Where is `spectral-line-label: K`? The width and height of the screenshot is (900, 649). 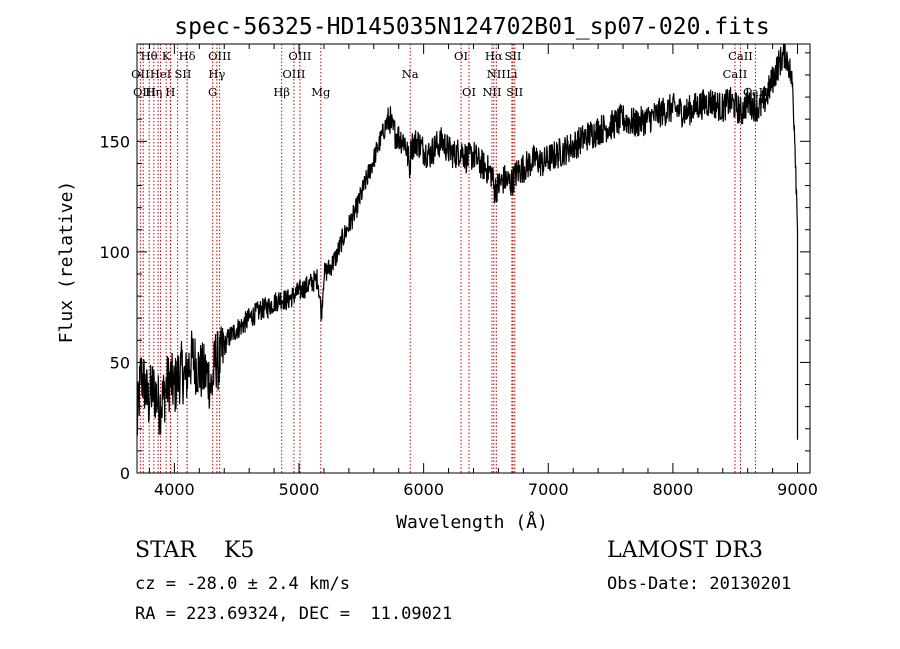 spectral-line-label: K is located at coordinates (166, 56).